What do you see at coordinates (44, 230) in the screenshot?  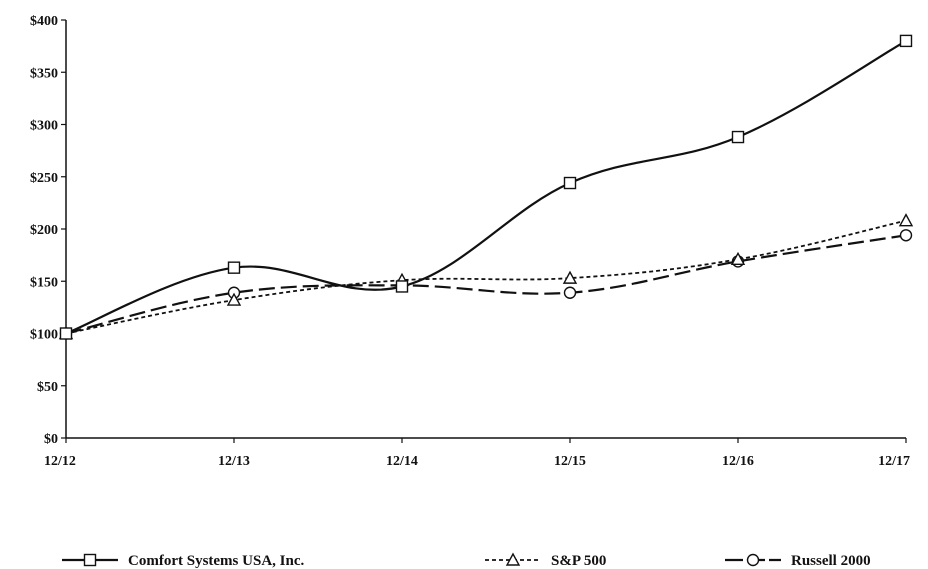 I see `y-tick-label: $200` at bounding box center [44, 230].